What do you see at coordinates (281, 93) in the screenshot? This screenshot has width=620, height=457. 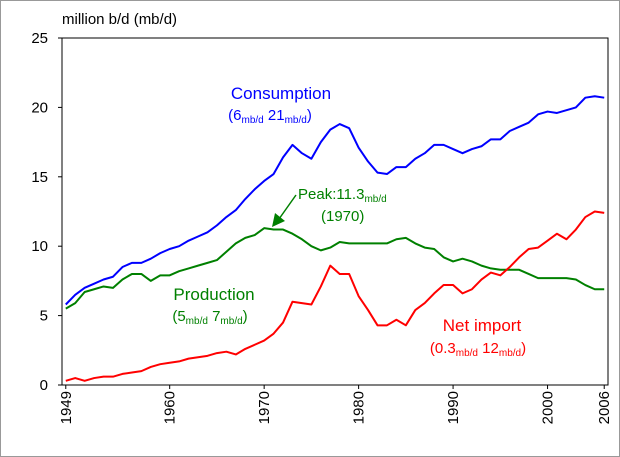 I see `series-label: Consumption` at bounding box center [281, 93].